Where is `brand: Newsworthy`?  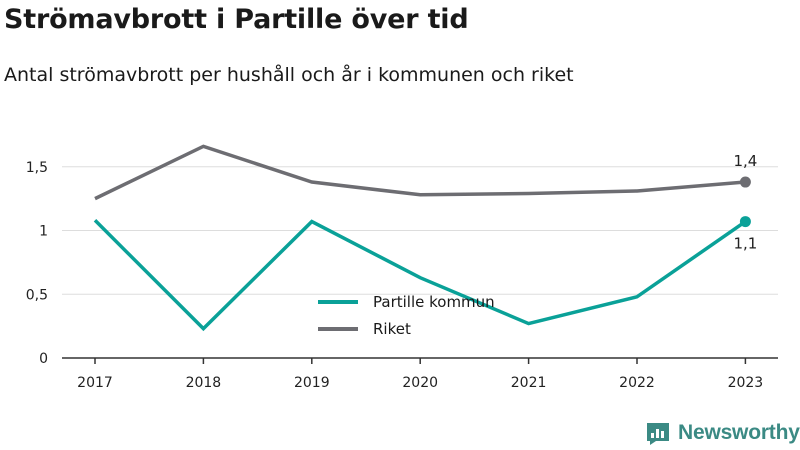
brand: Newsworthy is located at coordinates (722, 433).